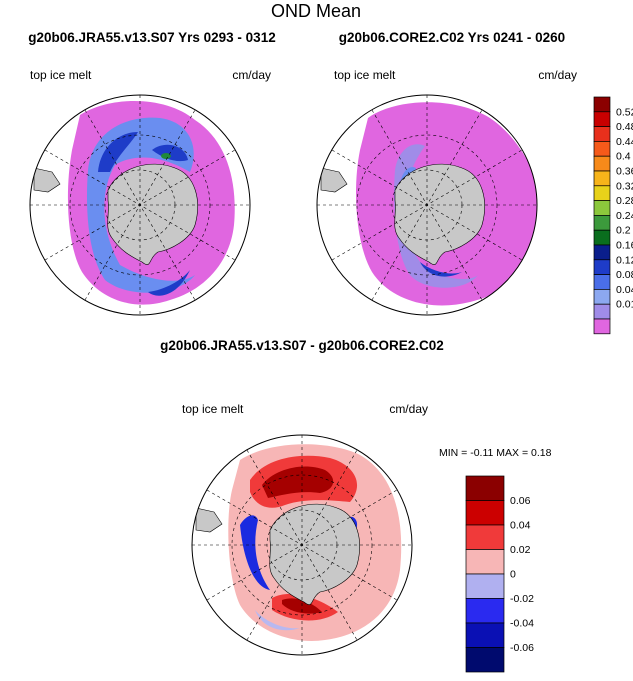 This screenshot has width=633, height=681. Describe the element at coordinates (522, 648) in the screenshot. I see `colorbar-difference-label: -0.06` at that location.